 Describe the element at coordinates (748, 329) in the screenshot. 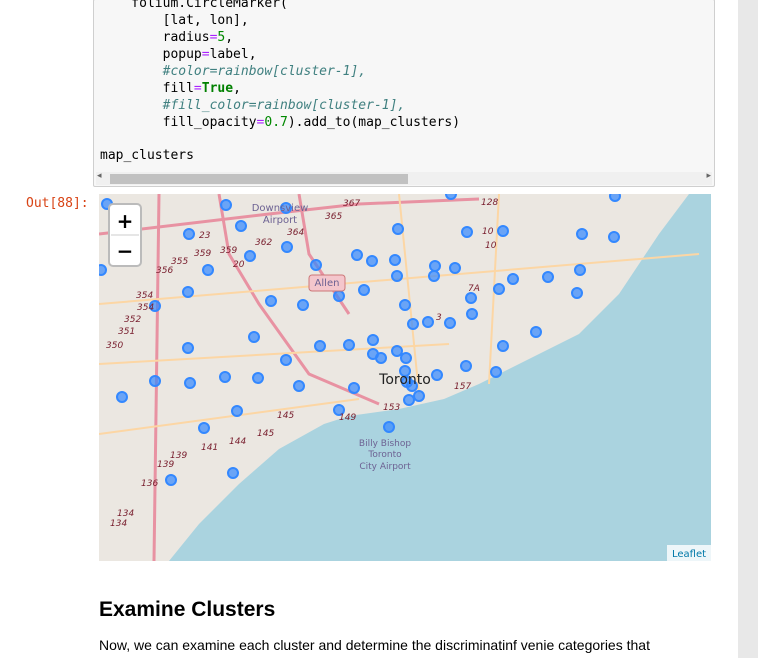

I see `v-scrollbar` at that location.